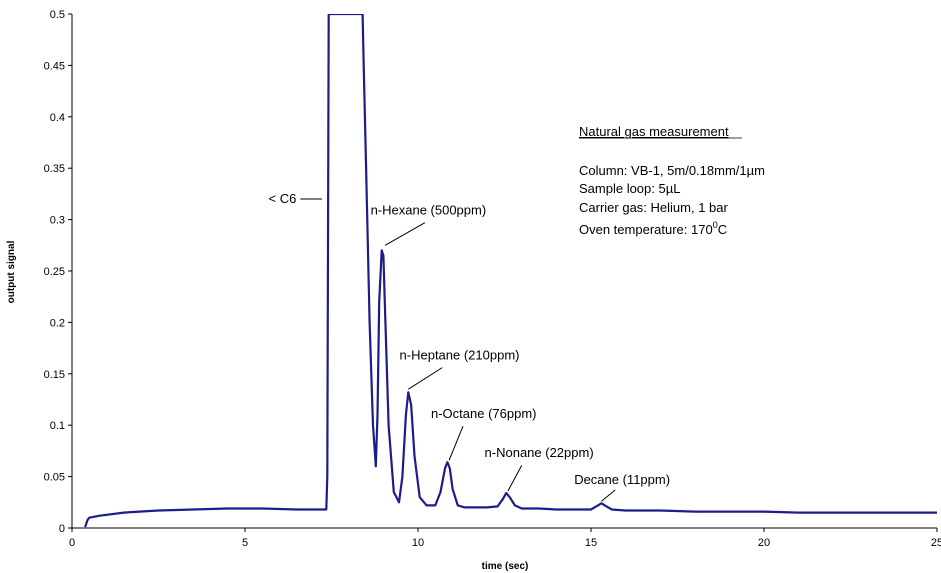 The width and height of the screenshot is (941, 573). I want to click on y-tick-labels: 0 0.05 0.1 0.15 0.2 0.25 0.3 0.35 0.4 0.45 0.5, so click(54, 272).